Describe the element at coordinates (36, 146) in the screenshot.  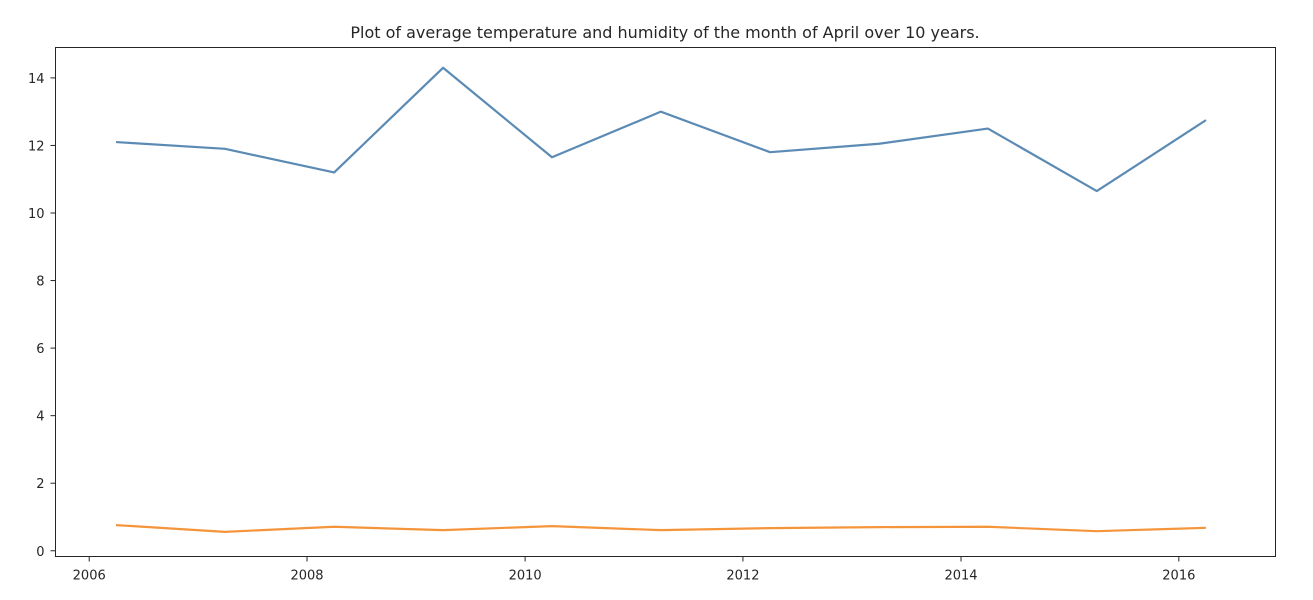
I see `y-tick-label-12: 12` at that location.